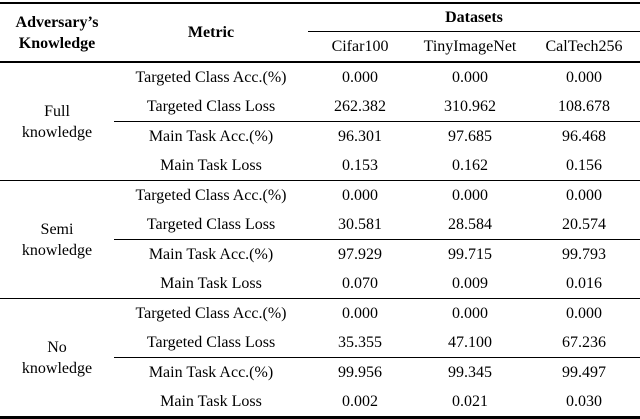 This screenshot has height=419, width=640. What do you see at coordinates (470, 401) in the screenshot?
I see `value-cell: 0.021` at bounding box center [470, 401].